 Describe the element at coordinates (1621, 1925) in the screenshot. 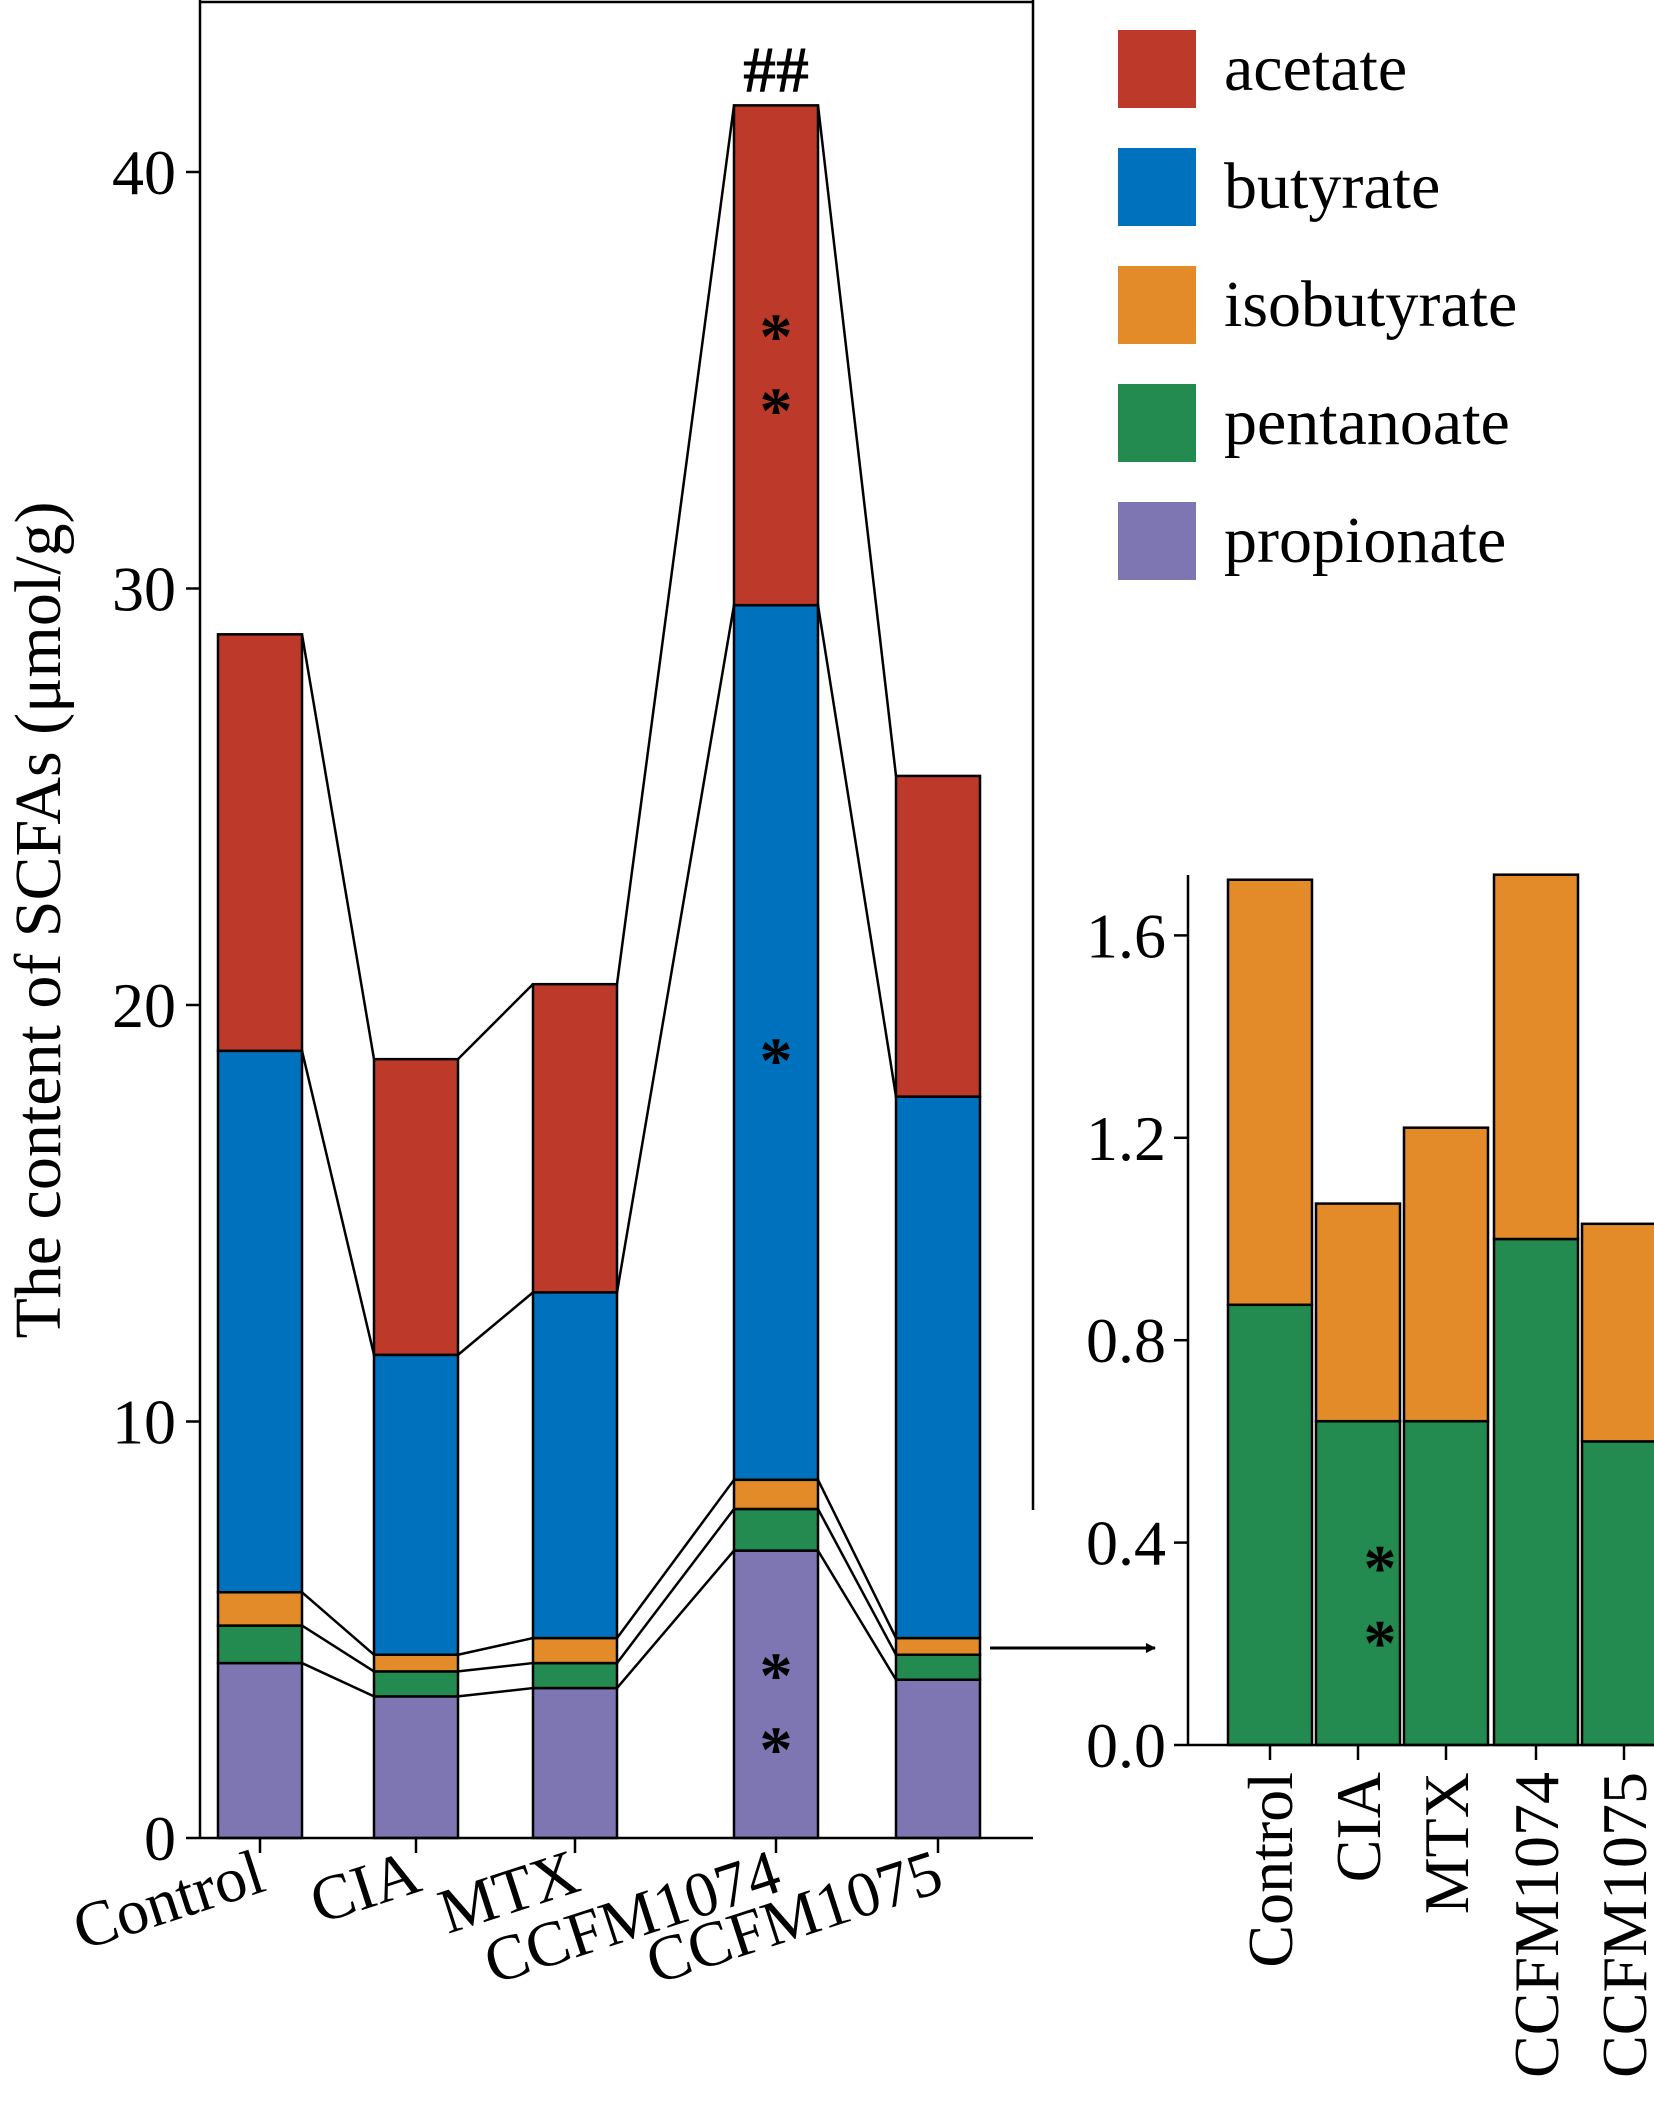

I see `inset-x-tick-label-ccfm1075: CCFM1075` at that location.